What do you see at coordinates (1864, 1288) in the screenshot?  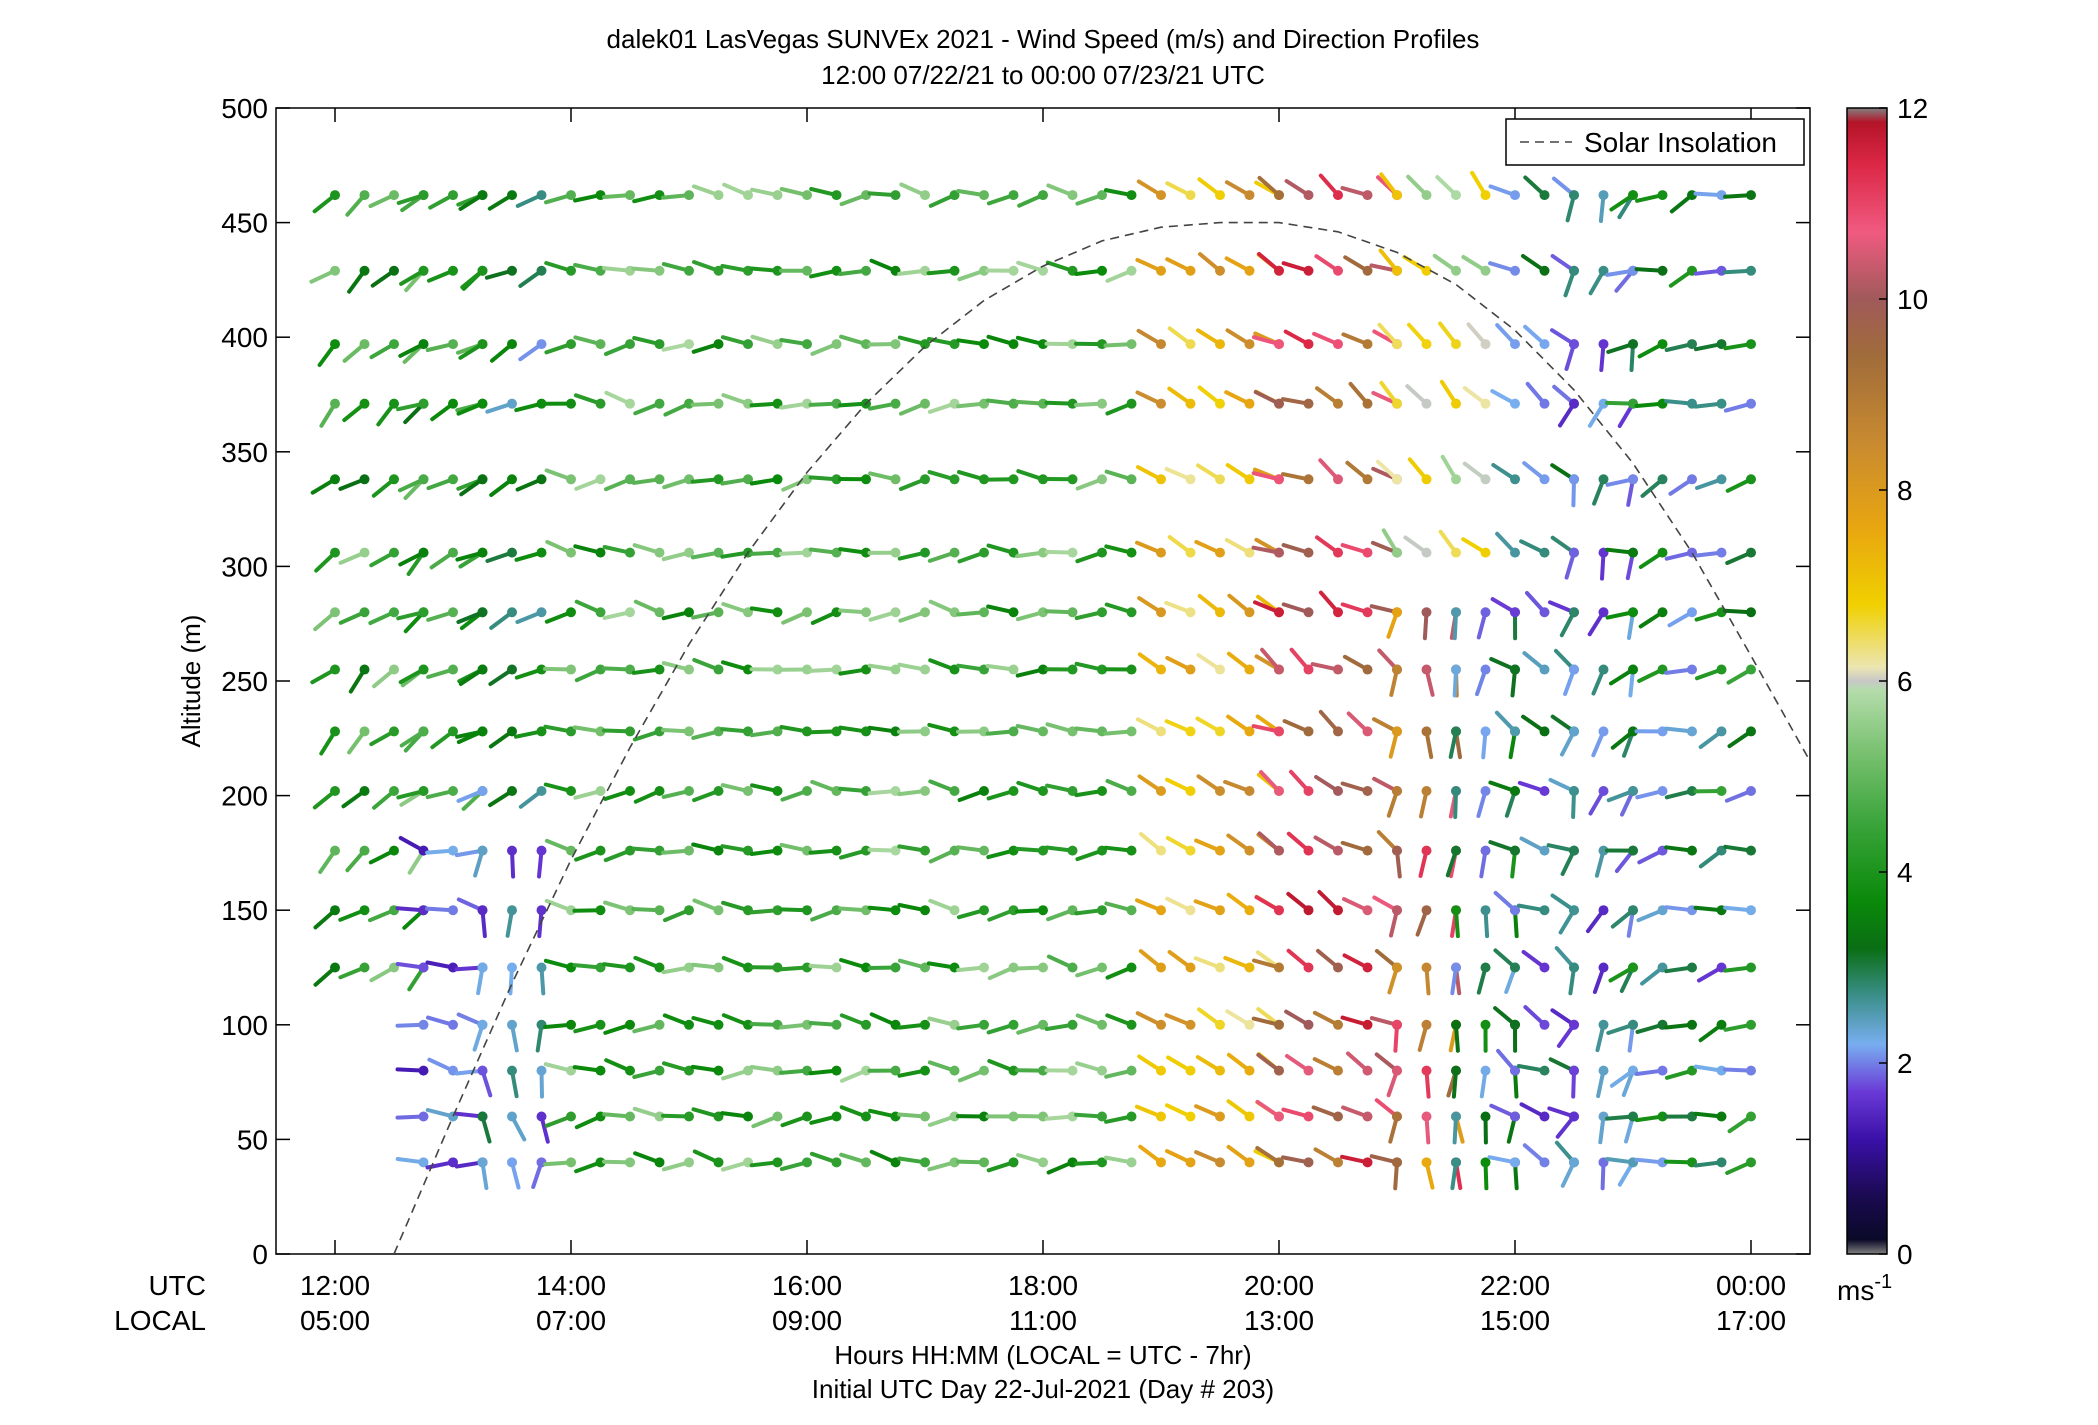 I see `colorbar-unit: ms-1` at bounding box center [1864, 1288].